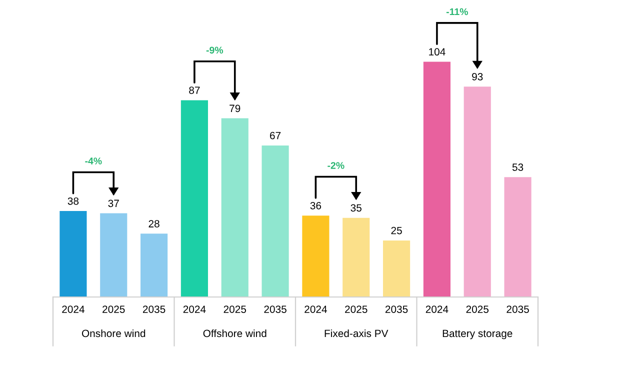 Image resolution: width=632 pixels, height=368 pixels. What do you see at coordinates (154, 224) in the screenshot?
I see `data-label: 28` at bounding box center [154, 224].